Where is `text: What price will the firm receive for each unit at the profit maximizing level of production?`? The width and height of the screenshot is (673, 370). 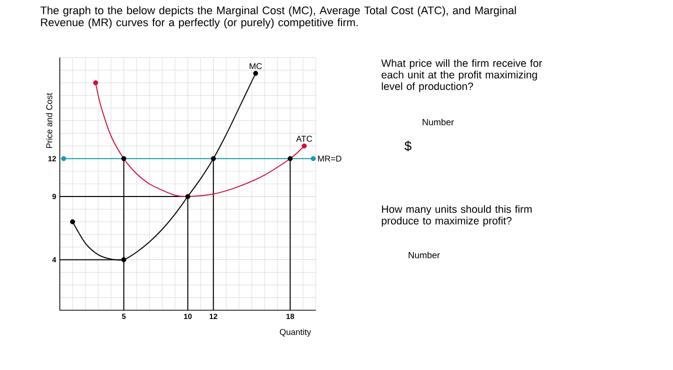
text: What price will the firm receive for each unit at the profit maximizing level of production? is located at coordinates (461, 75).